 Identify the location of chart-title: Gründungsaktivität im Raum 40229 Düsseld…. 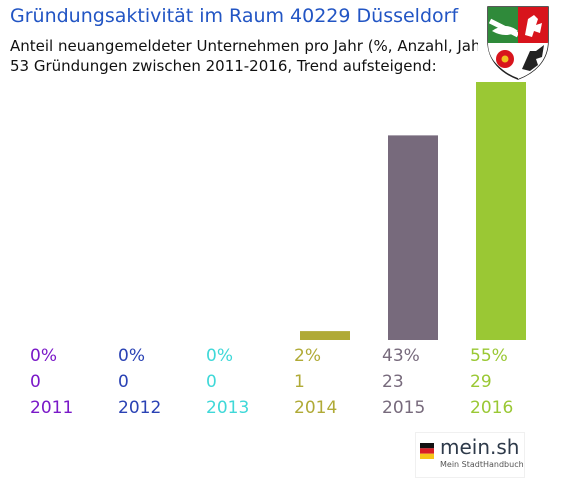
(234, 16).